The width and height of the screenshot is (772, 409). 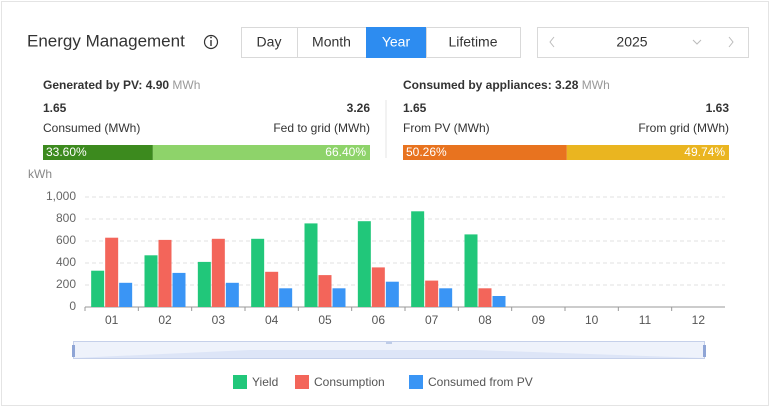 I want to click on y-tick-label: 1,000, so click(x=61, y=196).